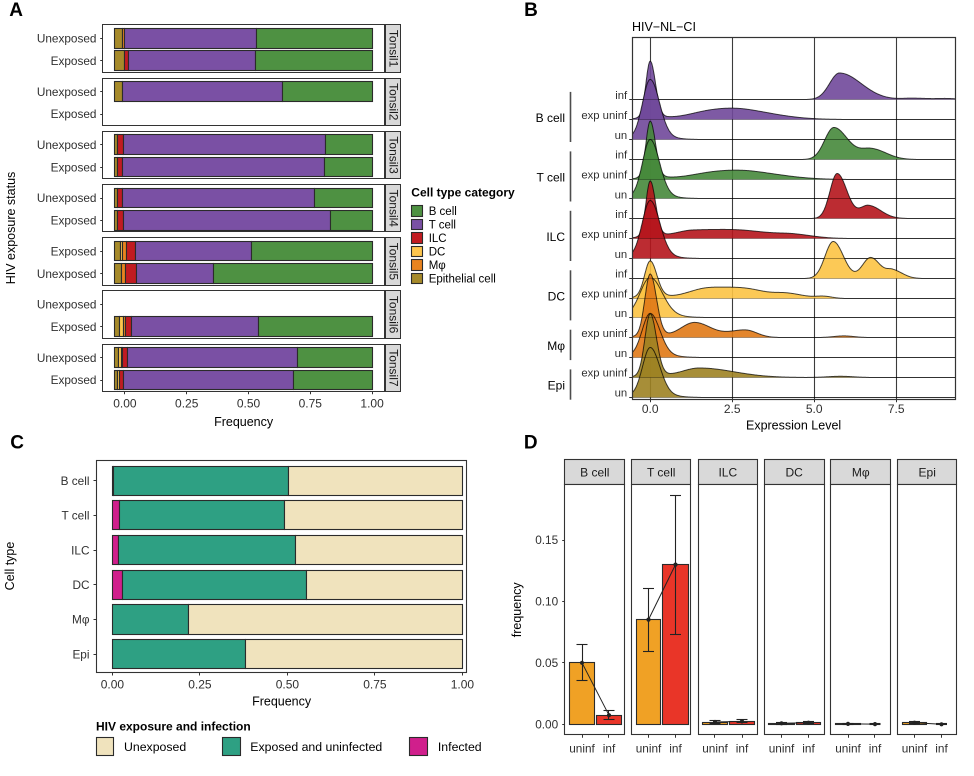 The image size is (974, 776). I want to click on svg-text: Tonsil2, so click(394, 102).